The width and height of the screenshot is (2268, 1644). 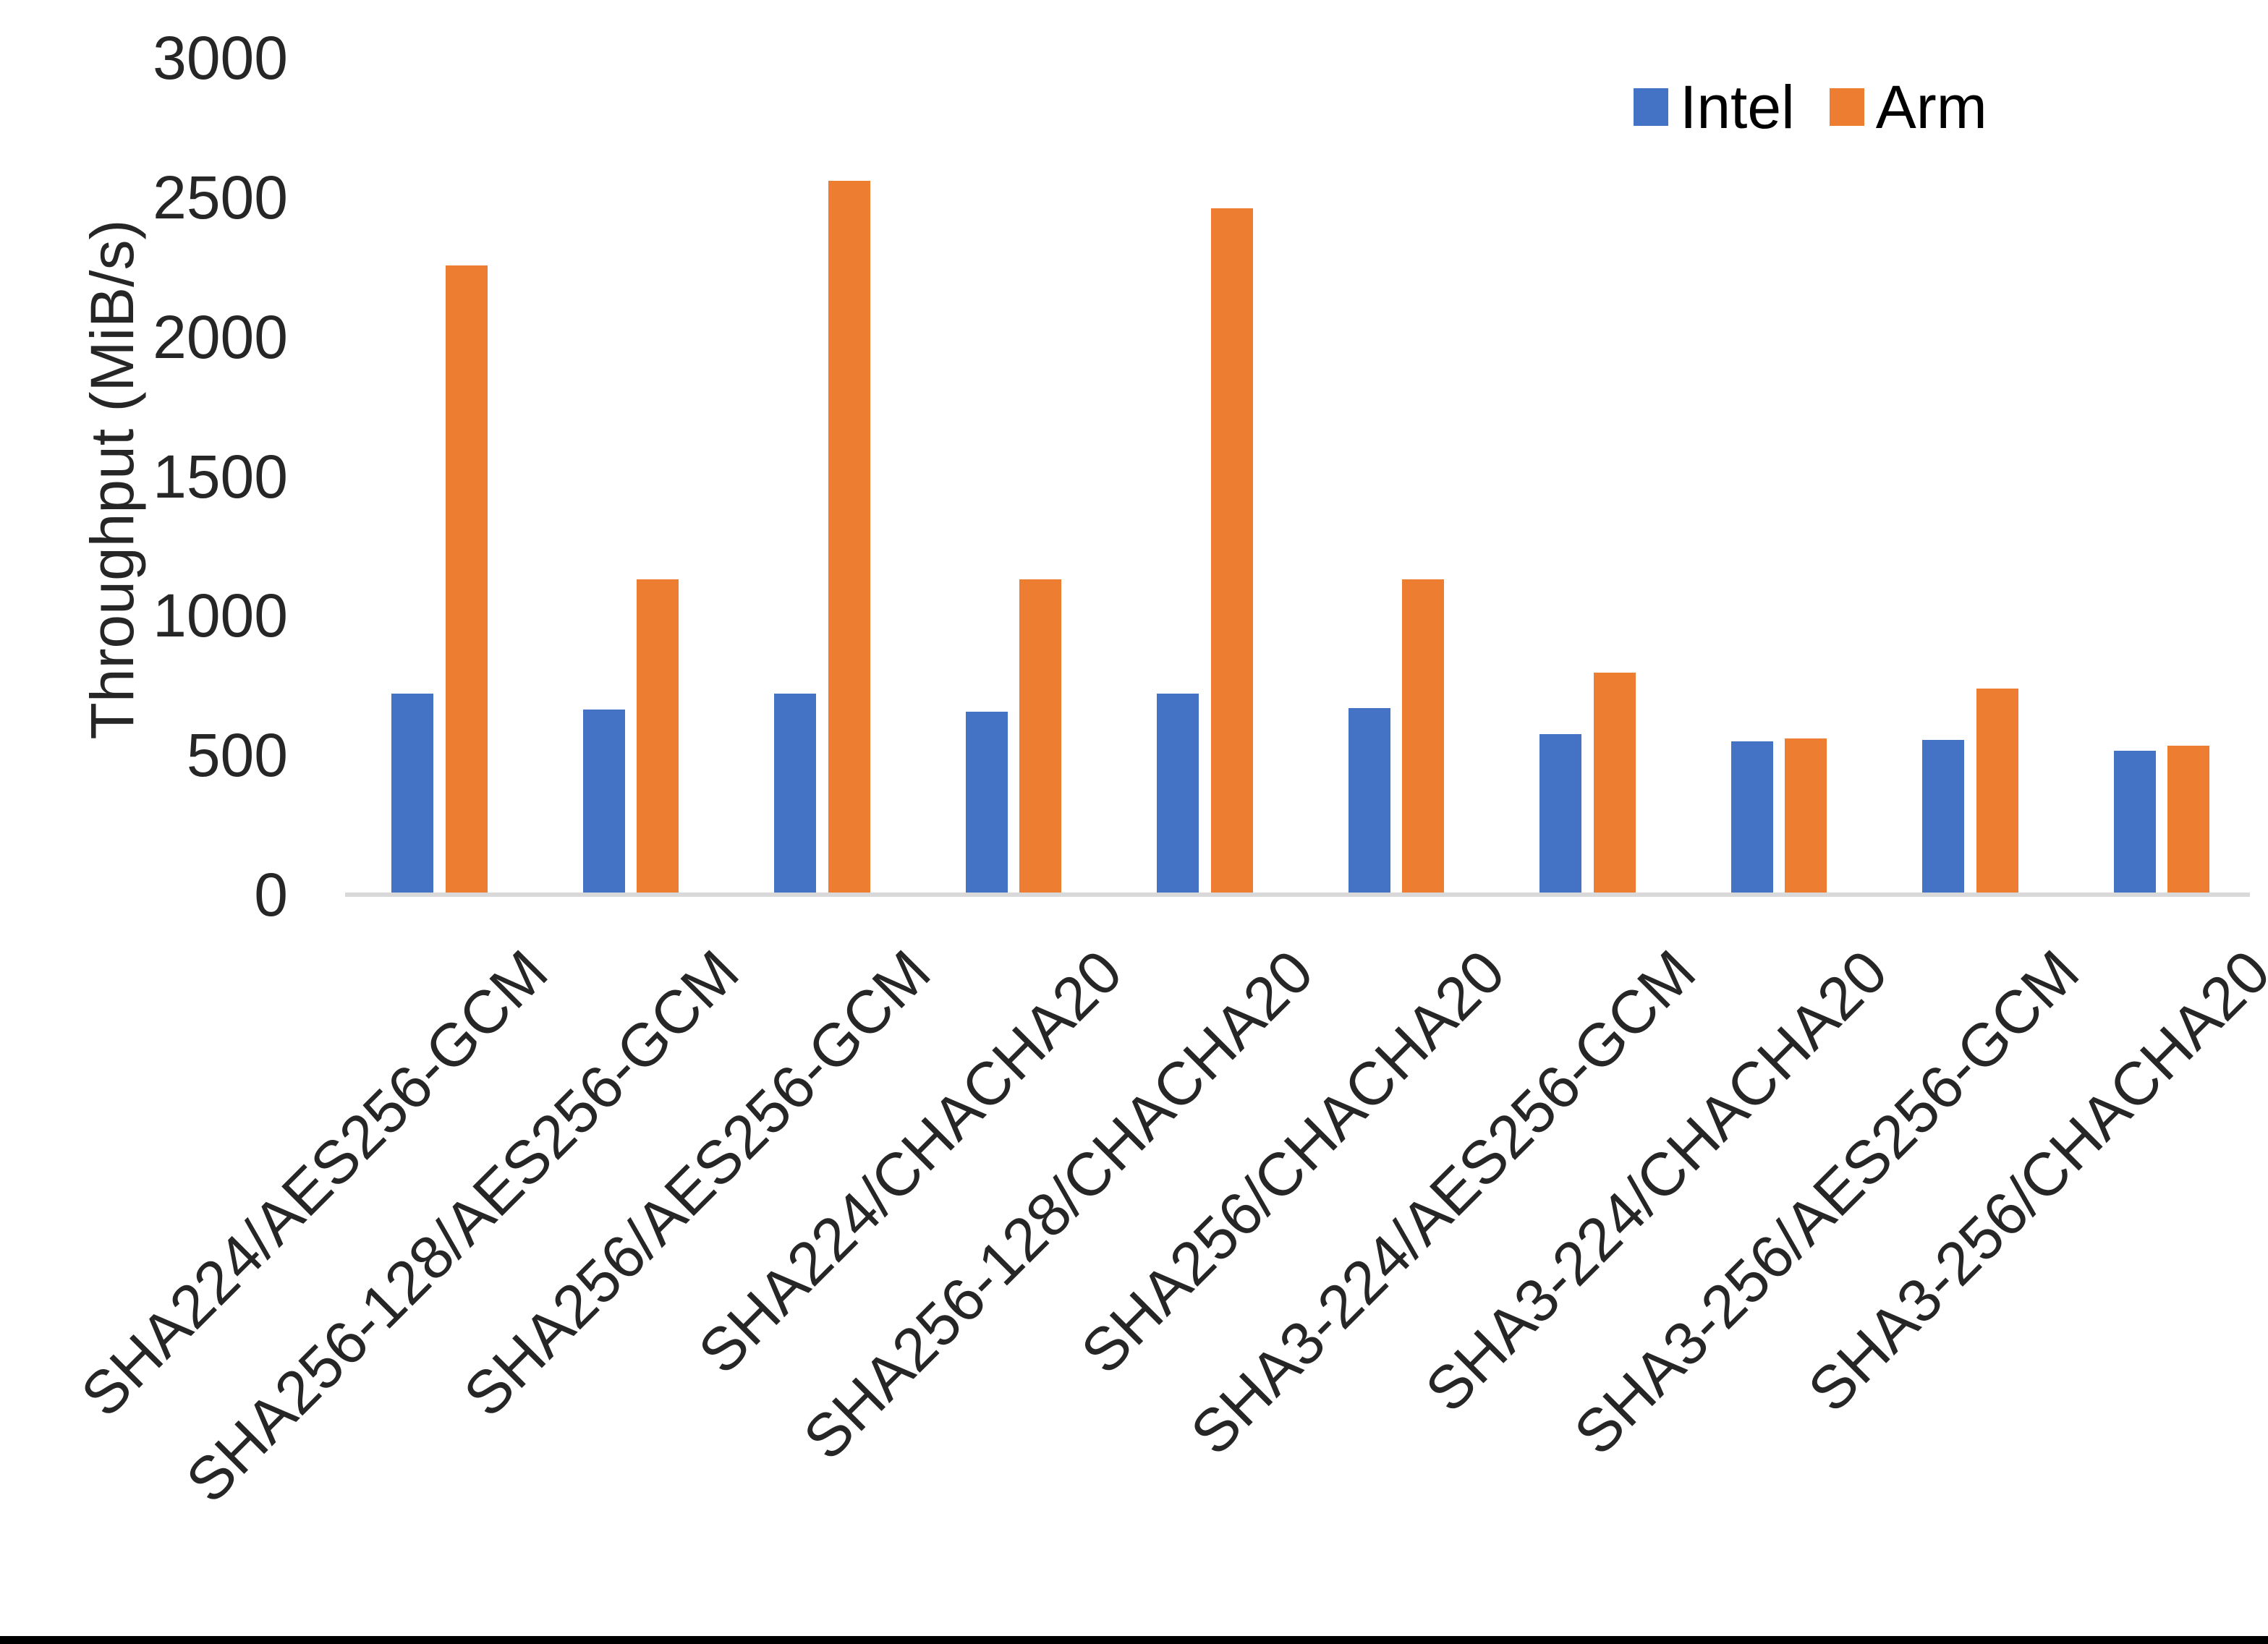 What do you see at coordinates (1134, 1640) in the screenshot?
I see `bottom-border` at bounding box center [1134, 1640].